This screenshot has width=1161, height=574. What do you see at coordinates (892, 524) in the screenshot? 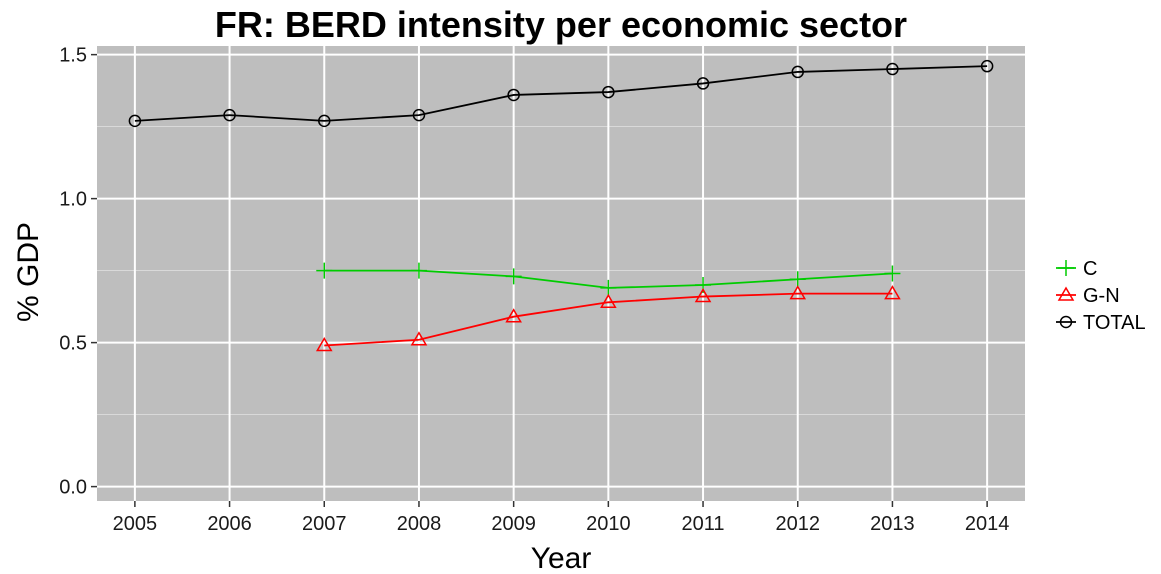
I see `x-tick-label: 2013` at bounding box center [892, 524].